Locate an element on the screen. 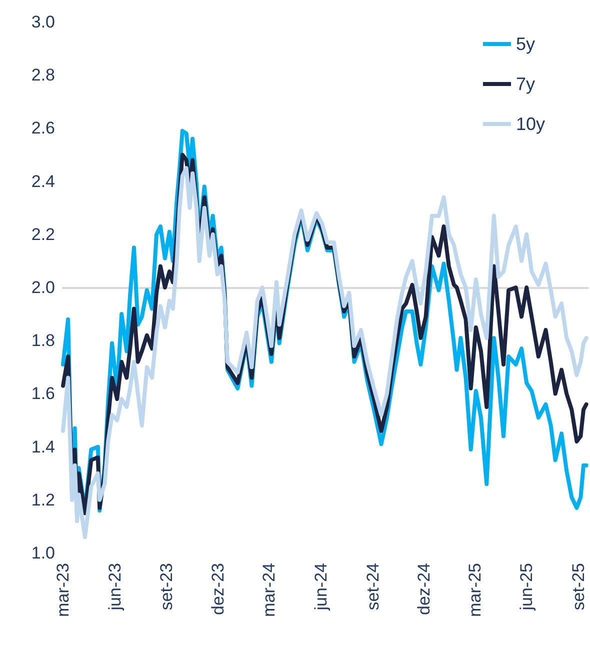  y-tick-label: 1.8 is located at coordinates (43, 340).